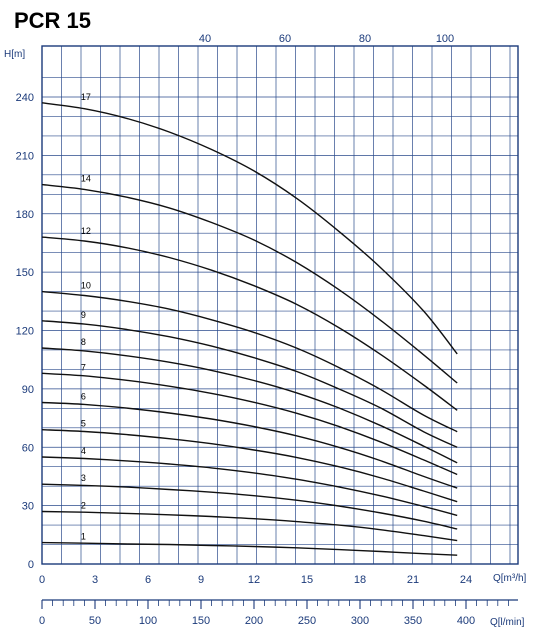  Describe the element at coordinates (360, 621) in the screenshot. I see `x2-tick-label: 300` at that location.